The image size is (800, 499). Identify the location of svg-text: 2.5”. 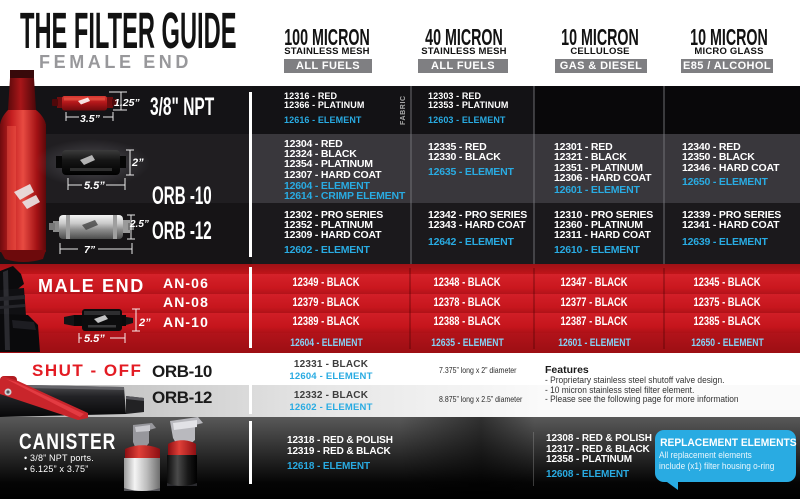
(139, 224).